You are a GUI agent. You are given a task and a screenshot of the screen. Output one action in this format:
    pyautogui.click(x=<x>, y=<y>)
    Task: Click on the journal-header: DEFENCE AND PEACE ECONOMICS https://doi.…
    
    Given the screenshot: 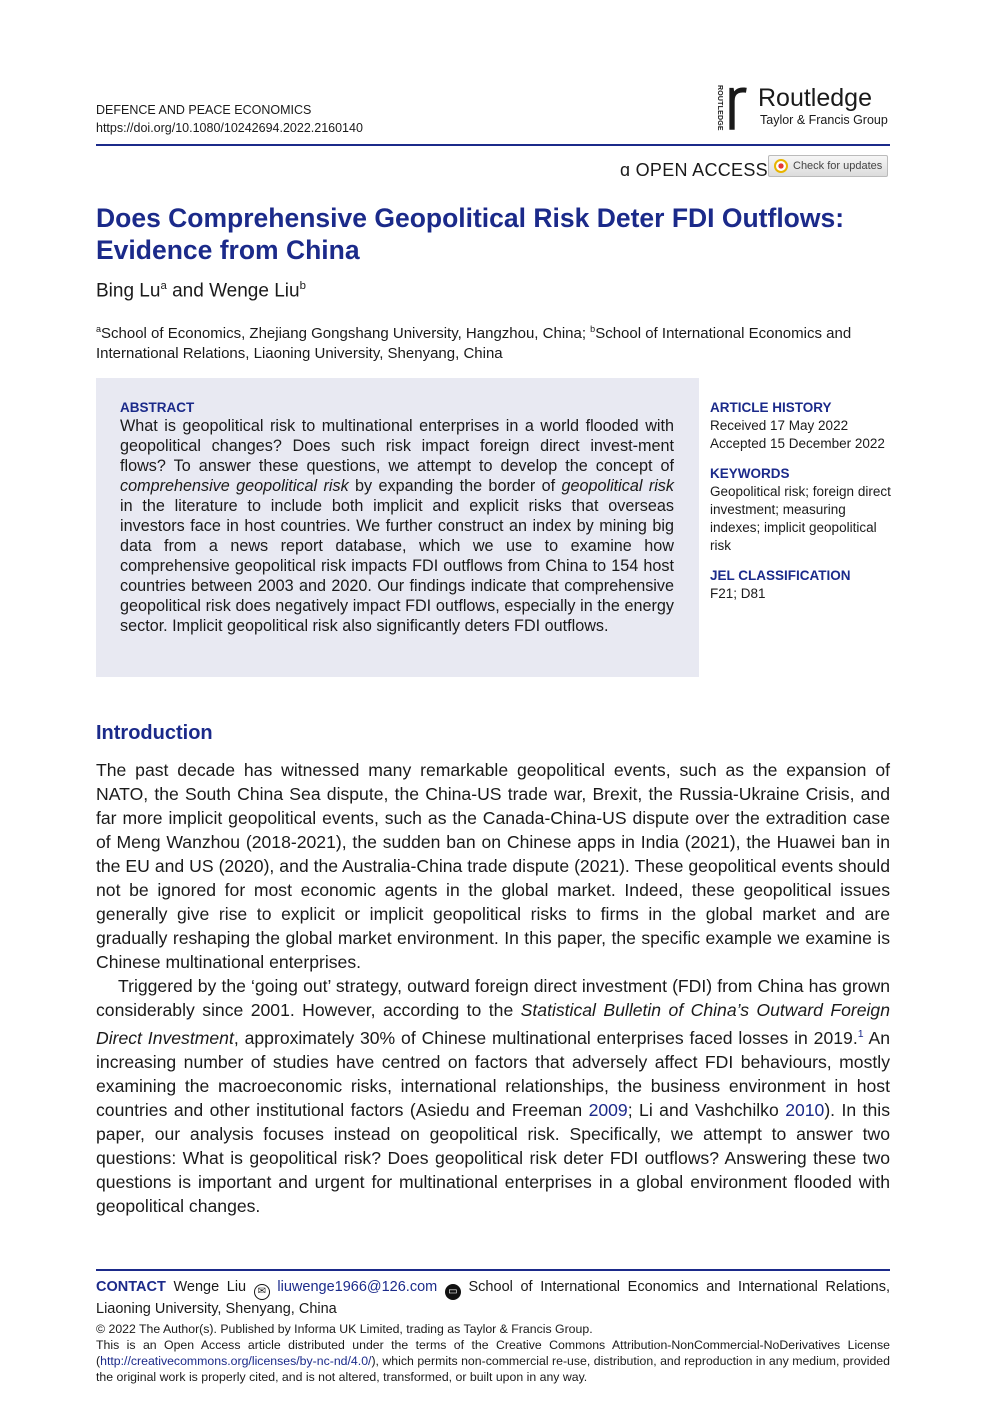 What is the action you would take?
    pyautogui.click(x=229, y=119)
    